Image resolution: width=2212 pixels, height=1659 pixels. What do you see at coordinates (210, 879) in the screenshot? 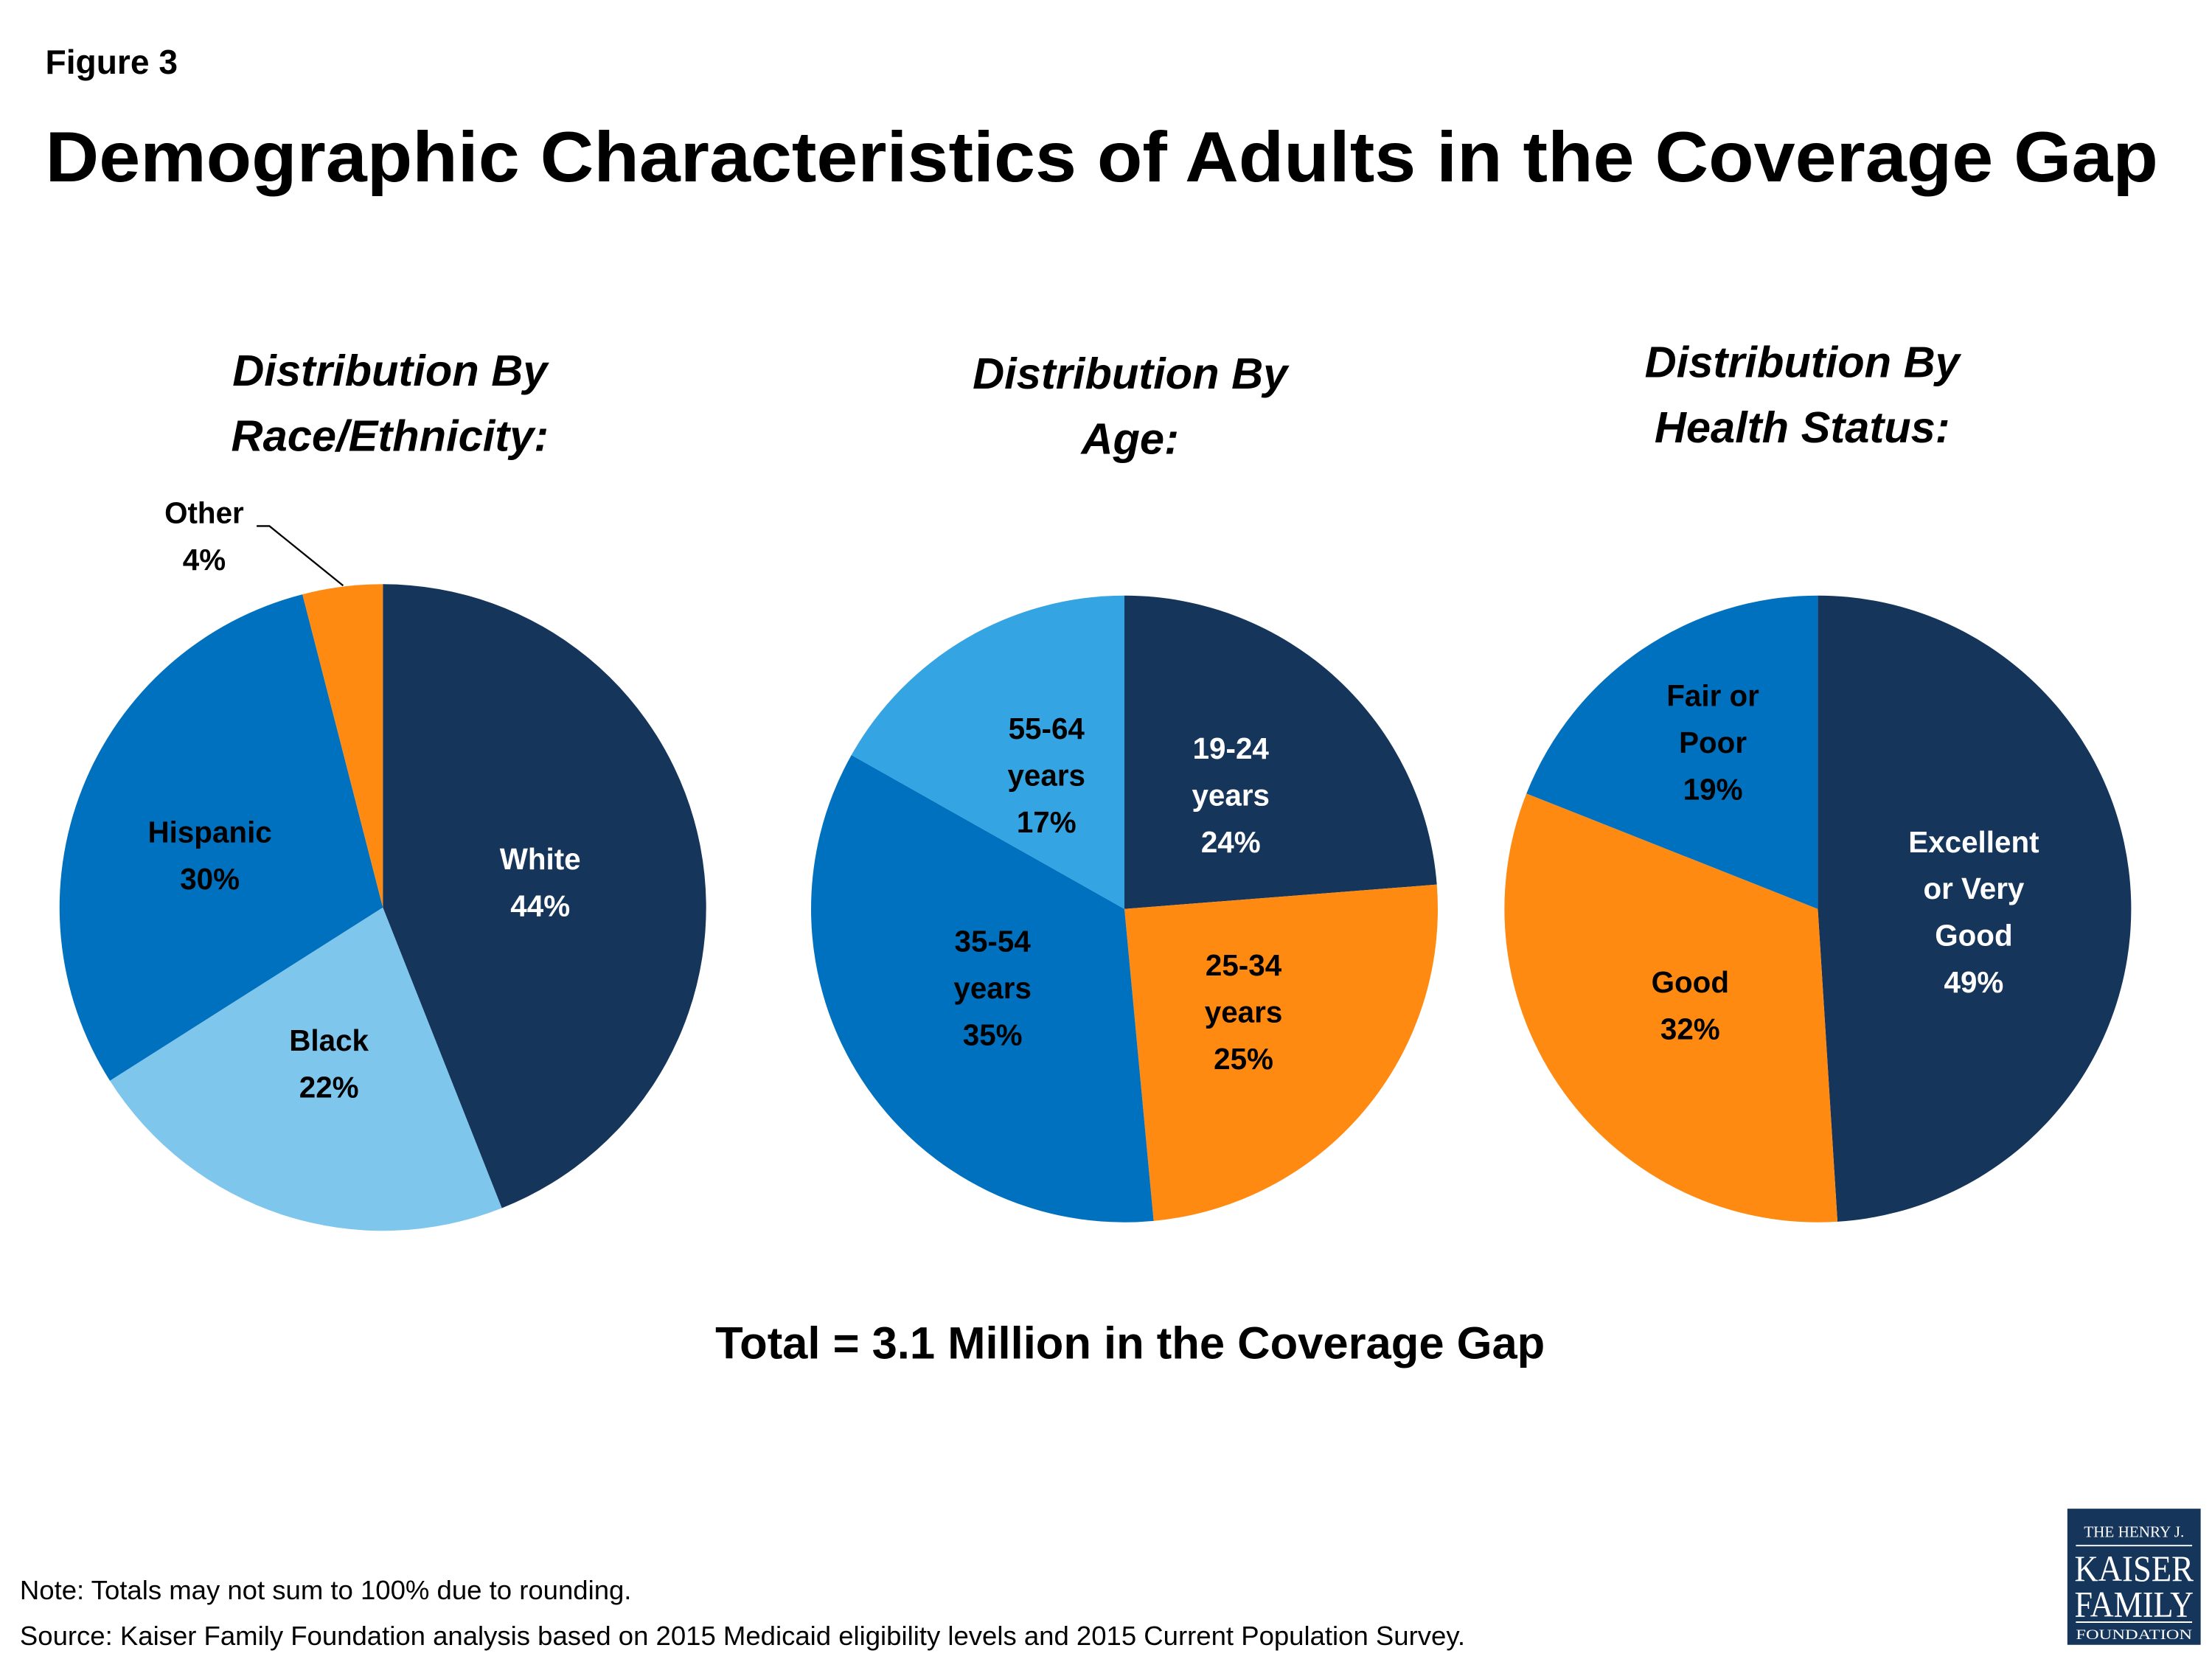
I see `slice-label-line: 30%` at bounding box center [210, 879].